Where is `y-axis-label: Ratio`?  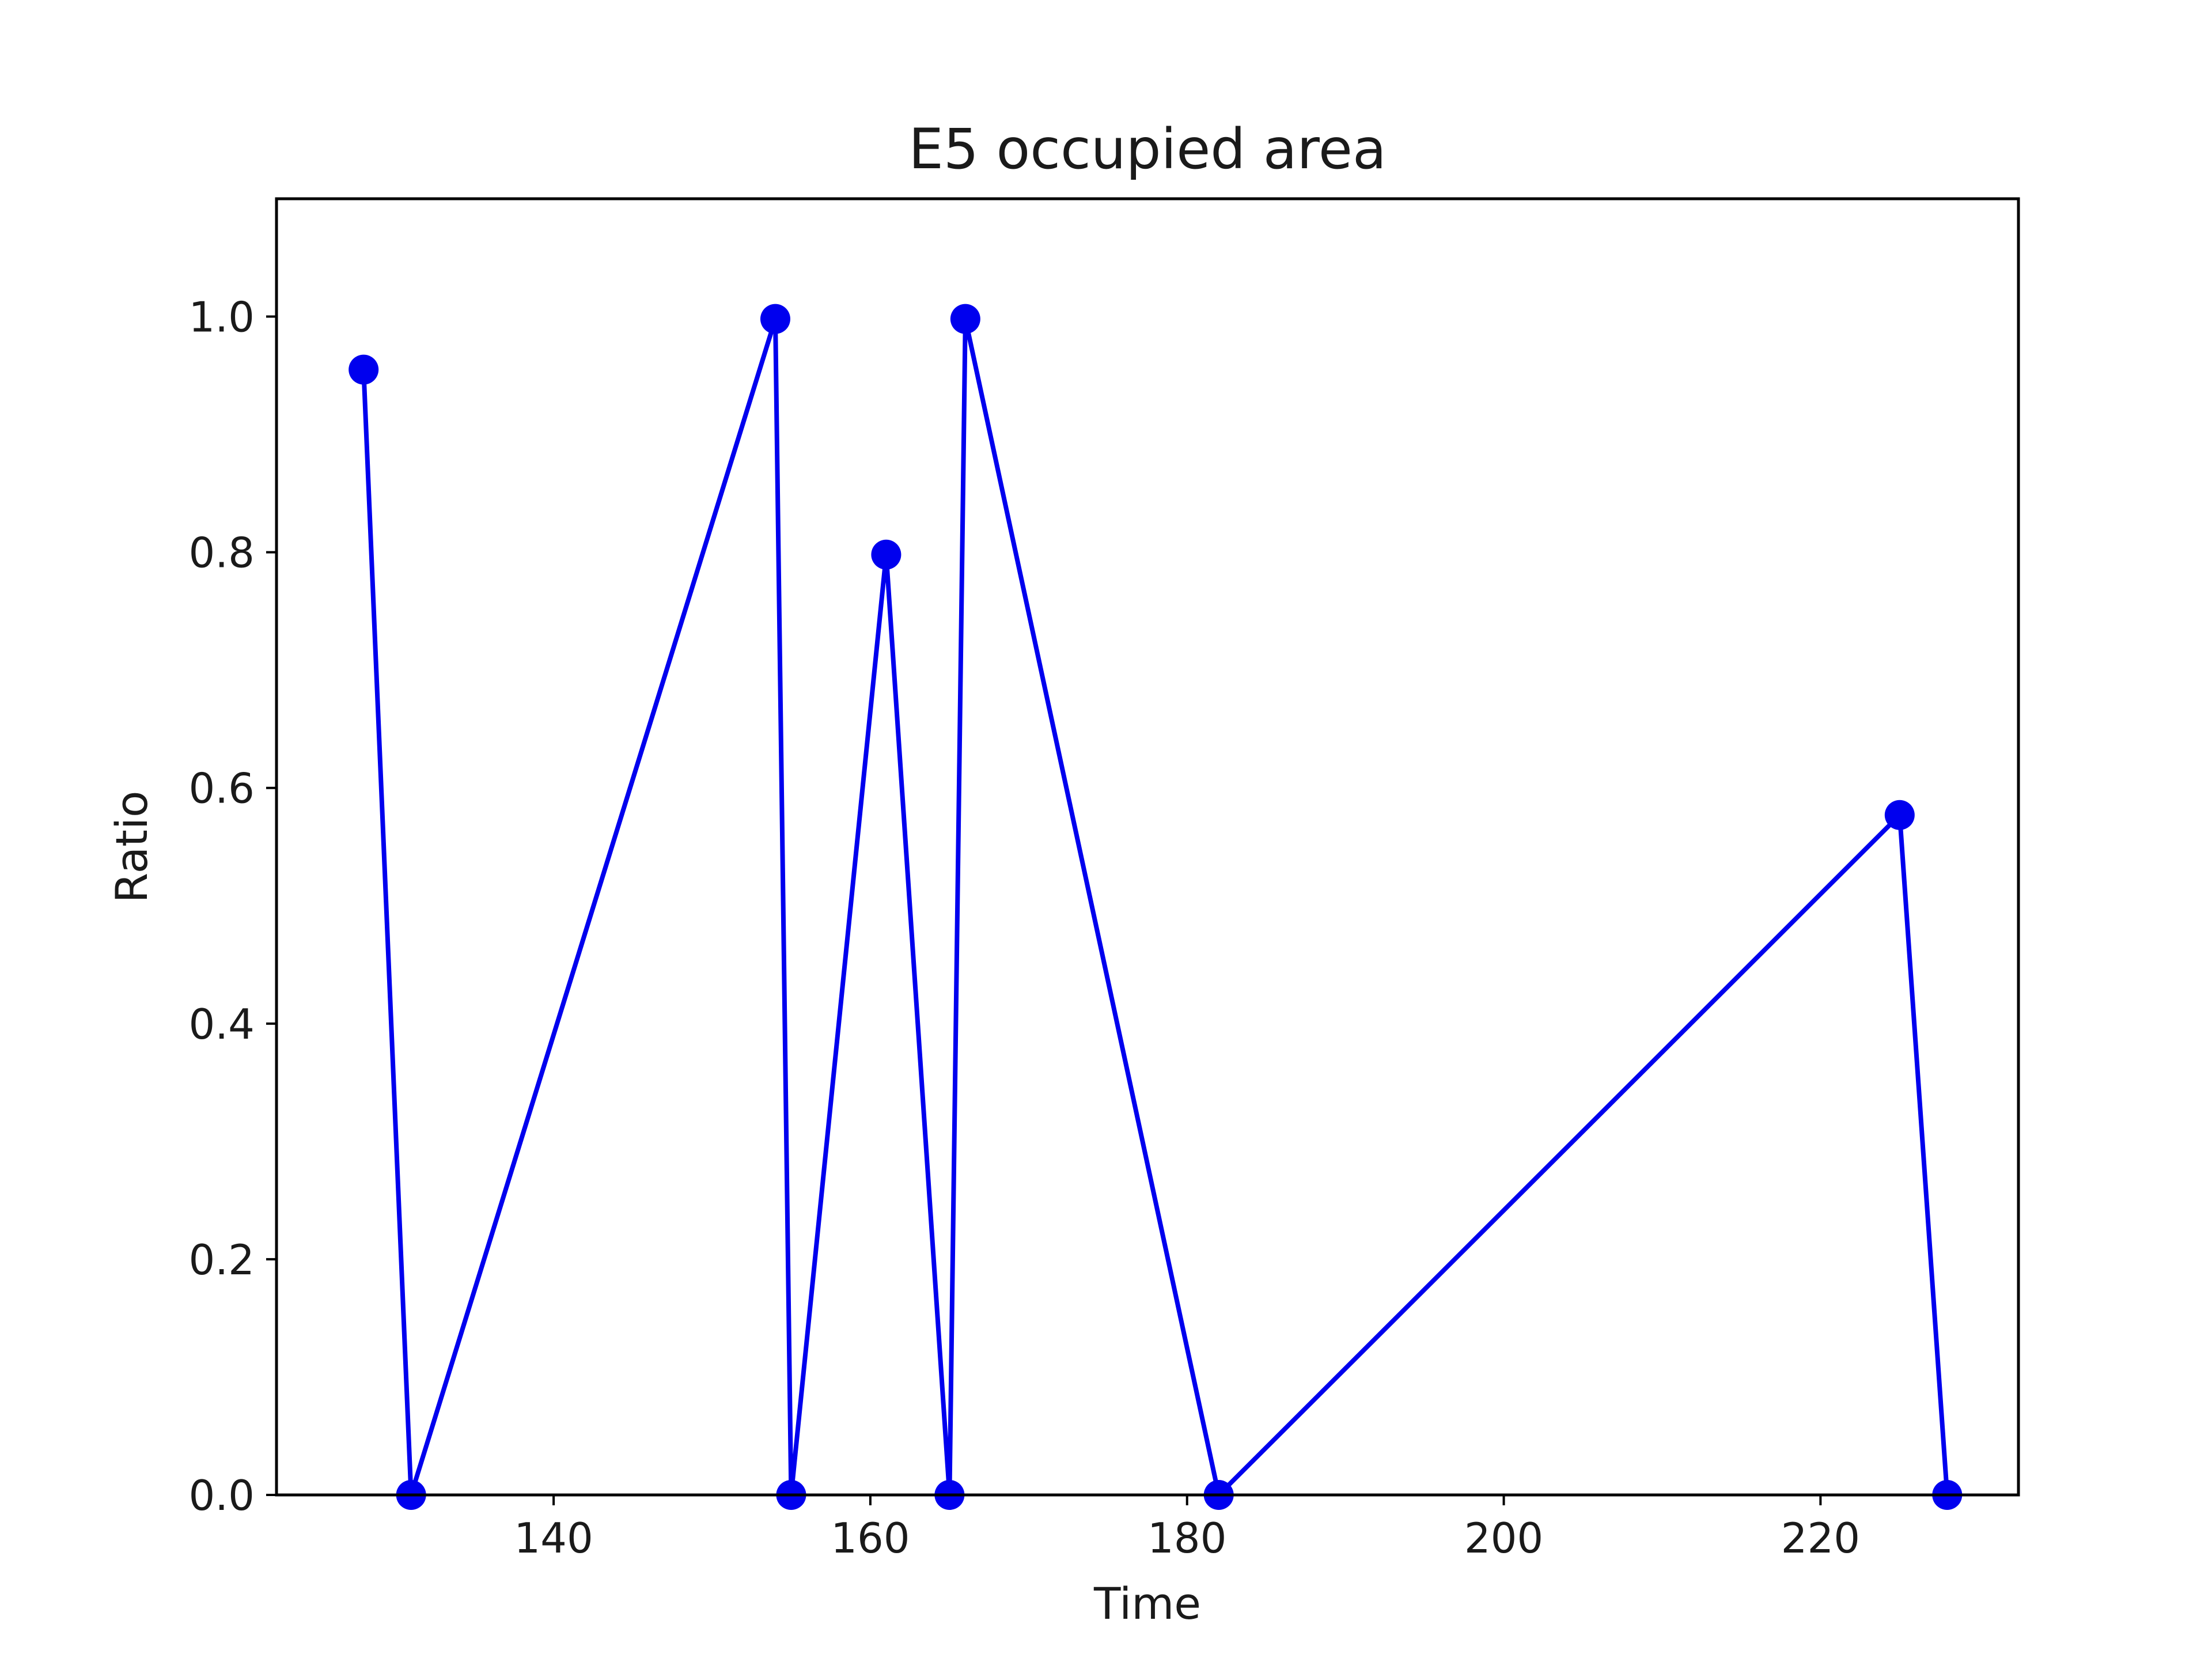
y-axis-label: Ratio is located at coordinates (131, 847).